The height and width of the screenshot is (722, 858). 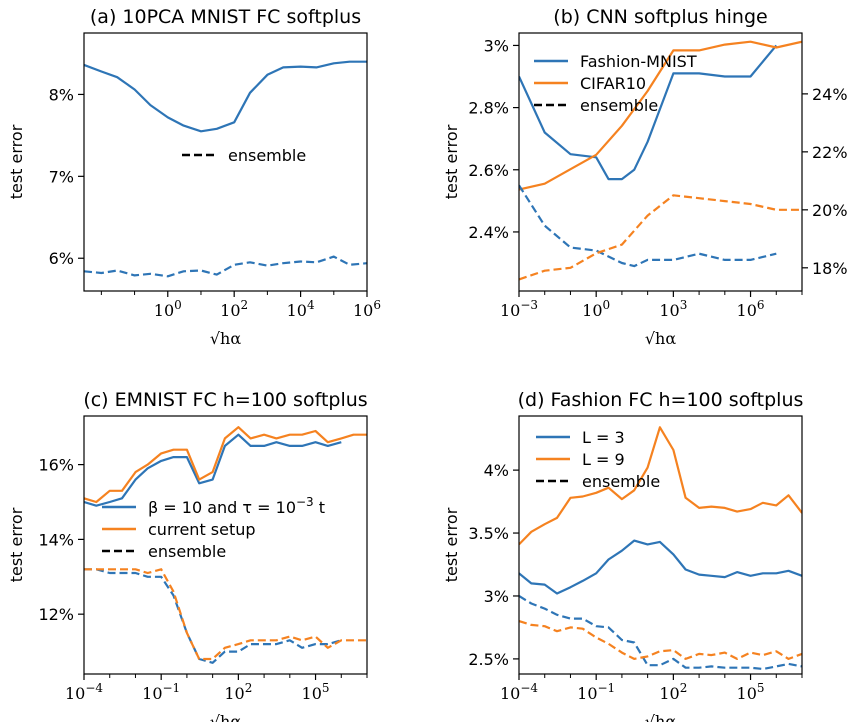 I want to click on legend: Fashion-MNIST CIFAR10 ensemble, so click(x=615, y=83).